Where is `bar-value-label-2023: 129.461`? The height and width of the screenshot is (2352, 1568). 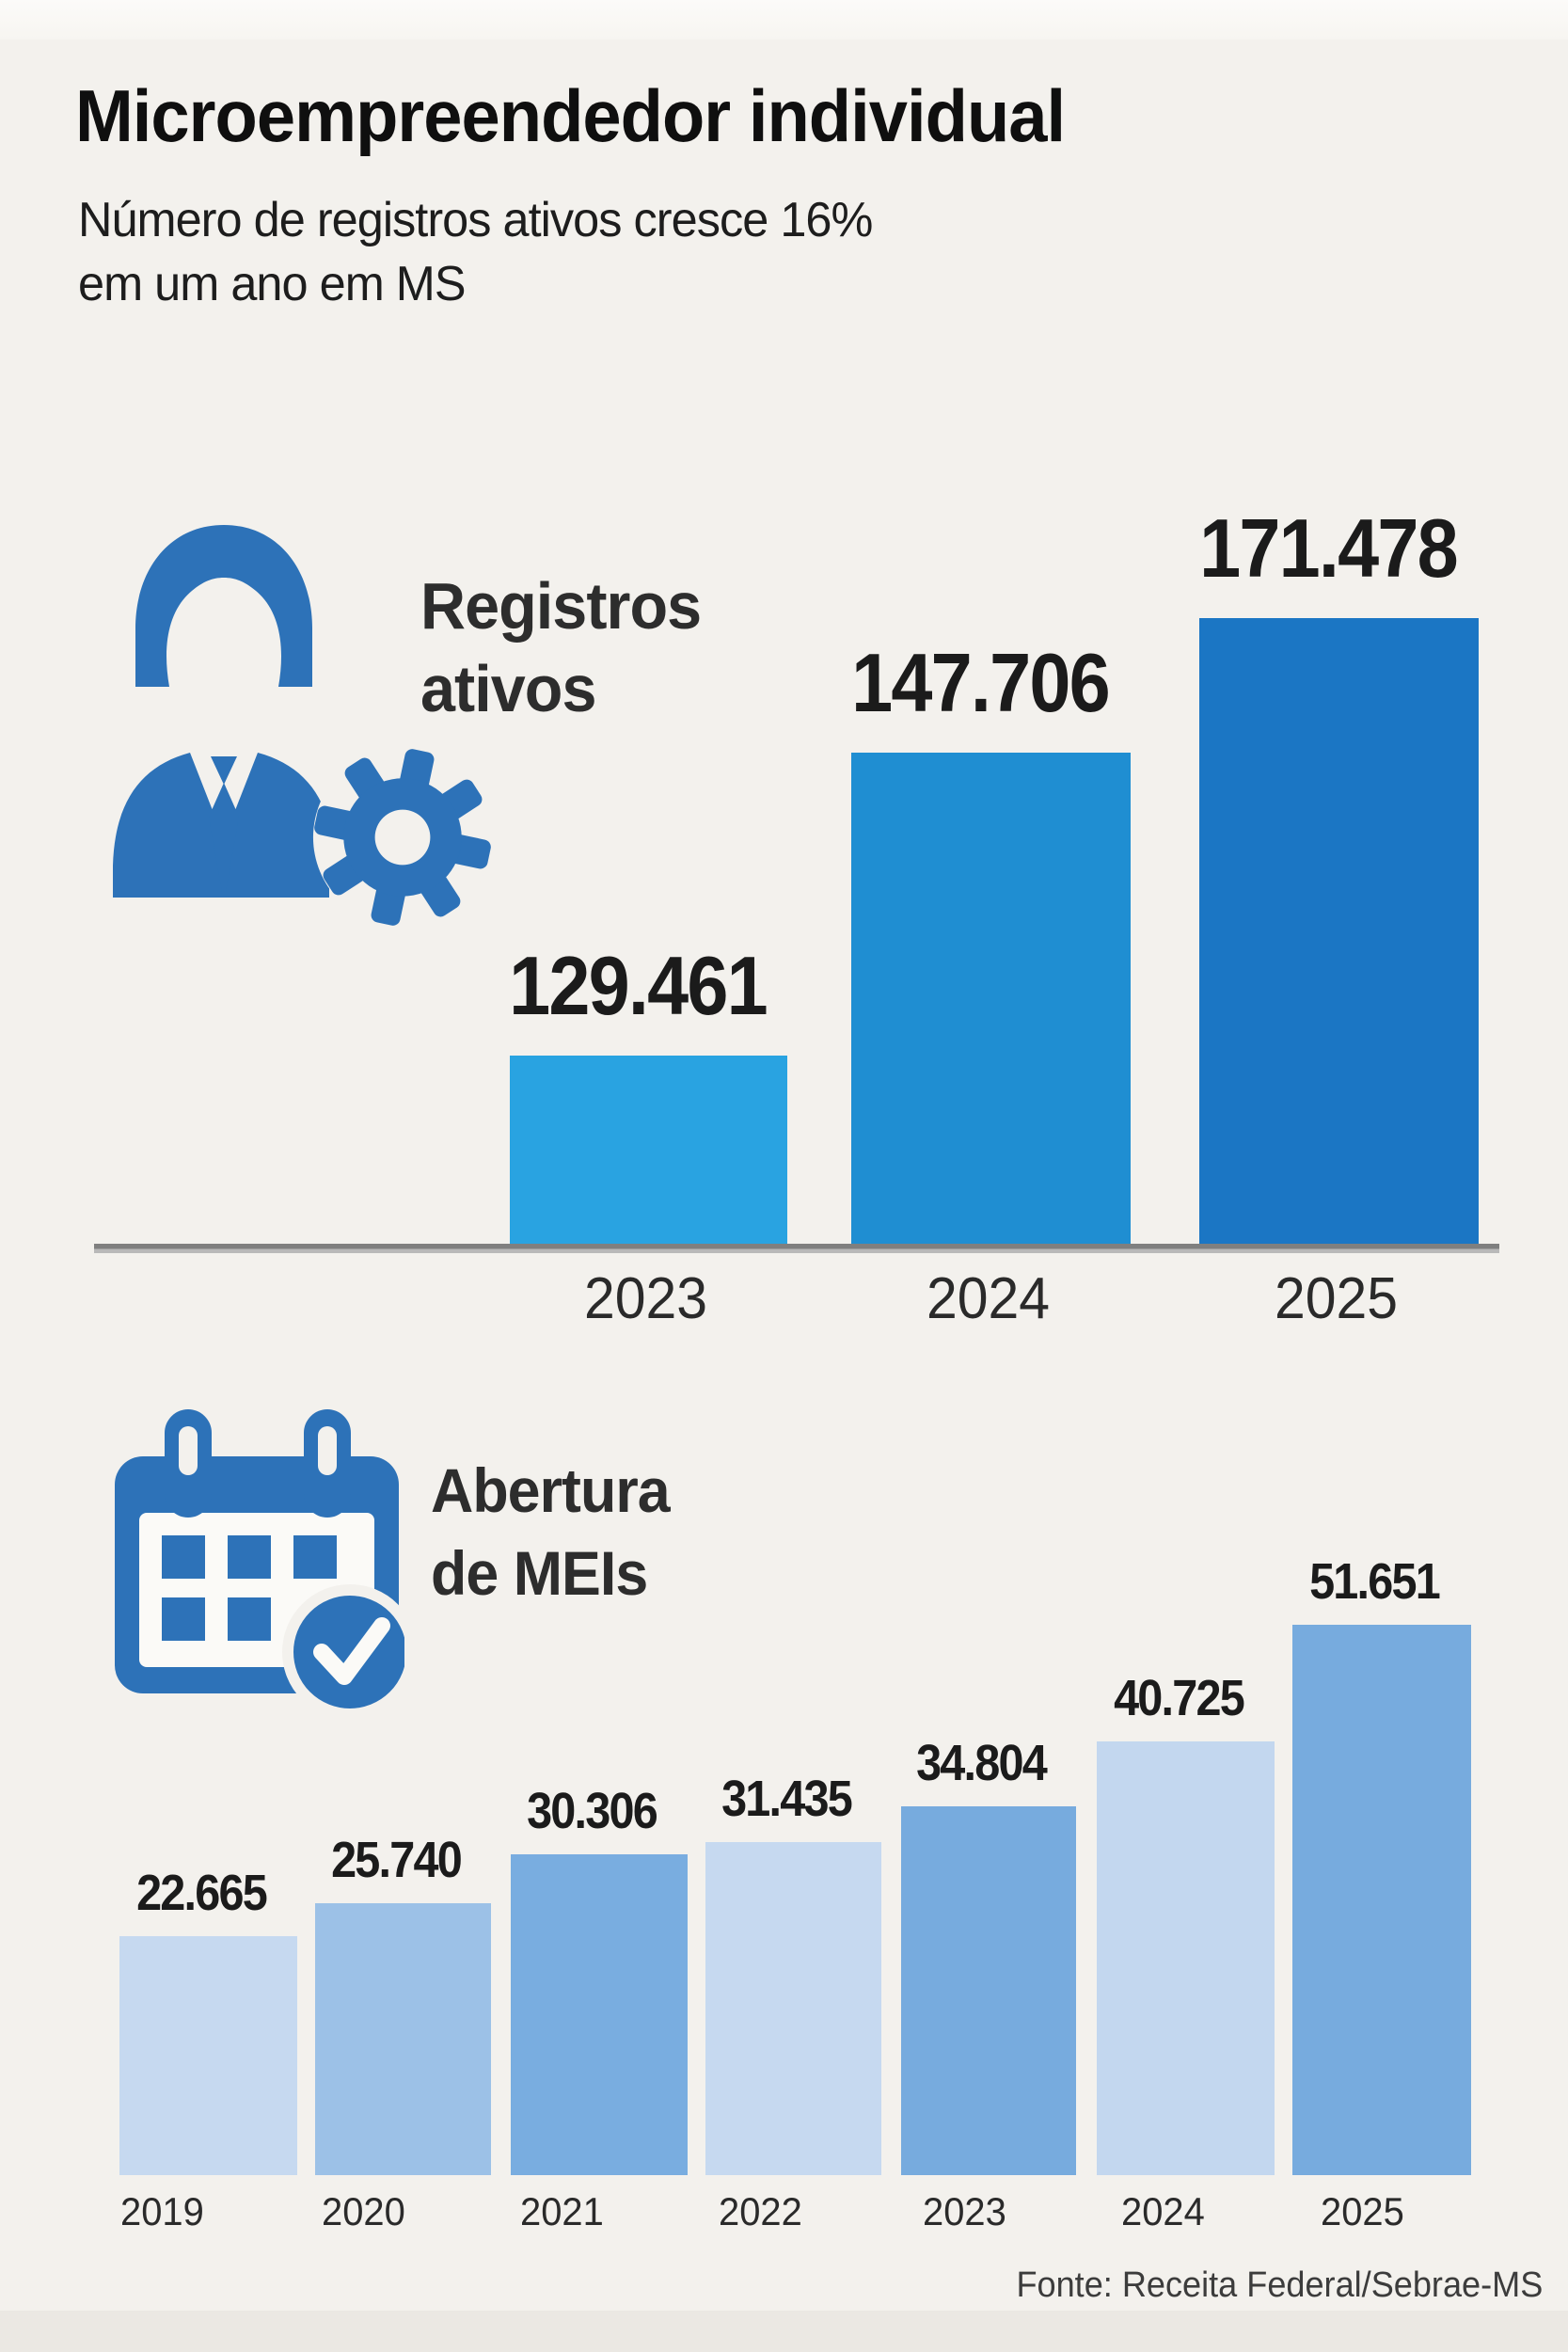 bar-value-label-2023: 129.461 is located at coordinates (638, 985).